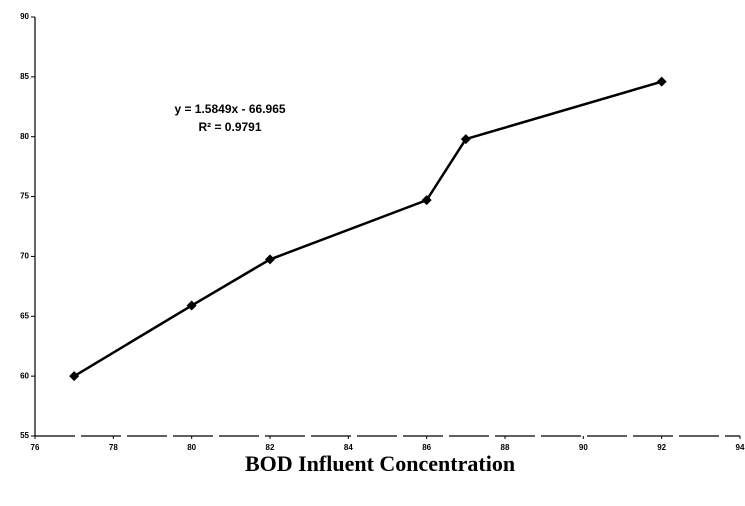  I want to click on x-tick-label: 94, so click(740, 447).